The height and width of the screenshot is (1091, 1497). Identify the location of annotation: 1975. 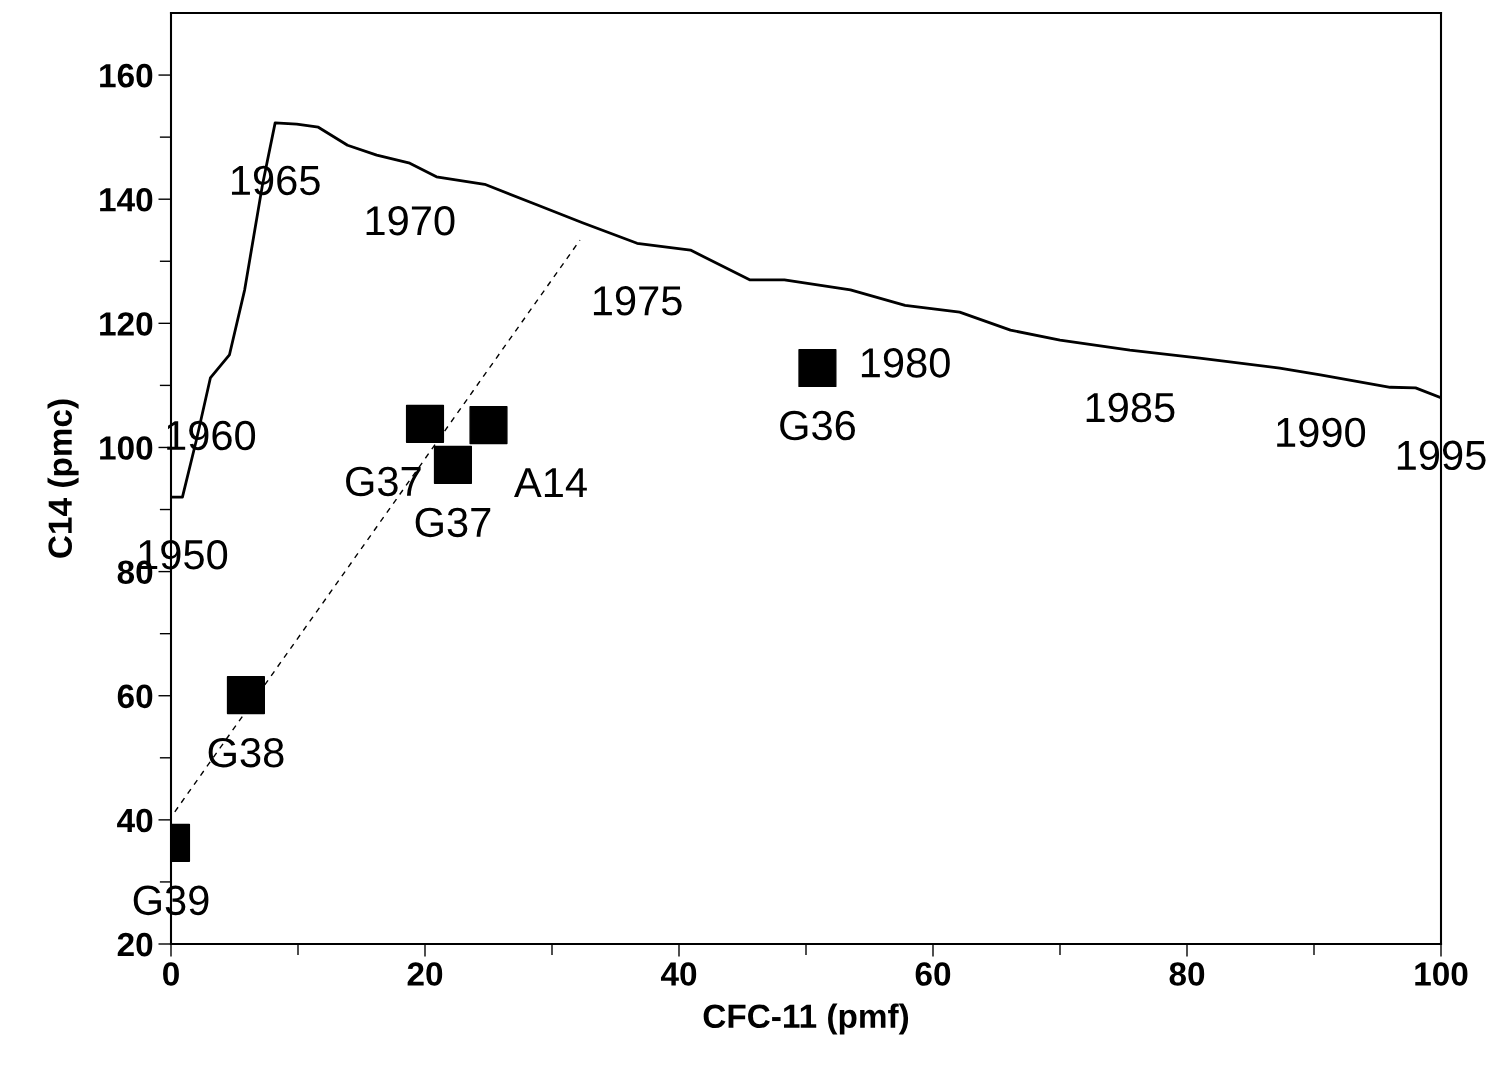
(637, 301).